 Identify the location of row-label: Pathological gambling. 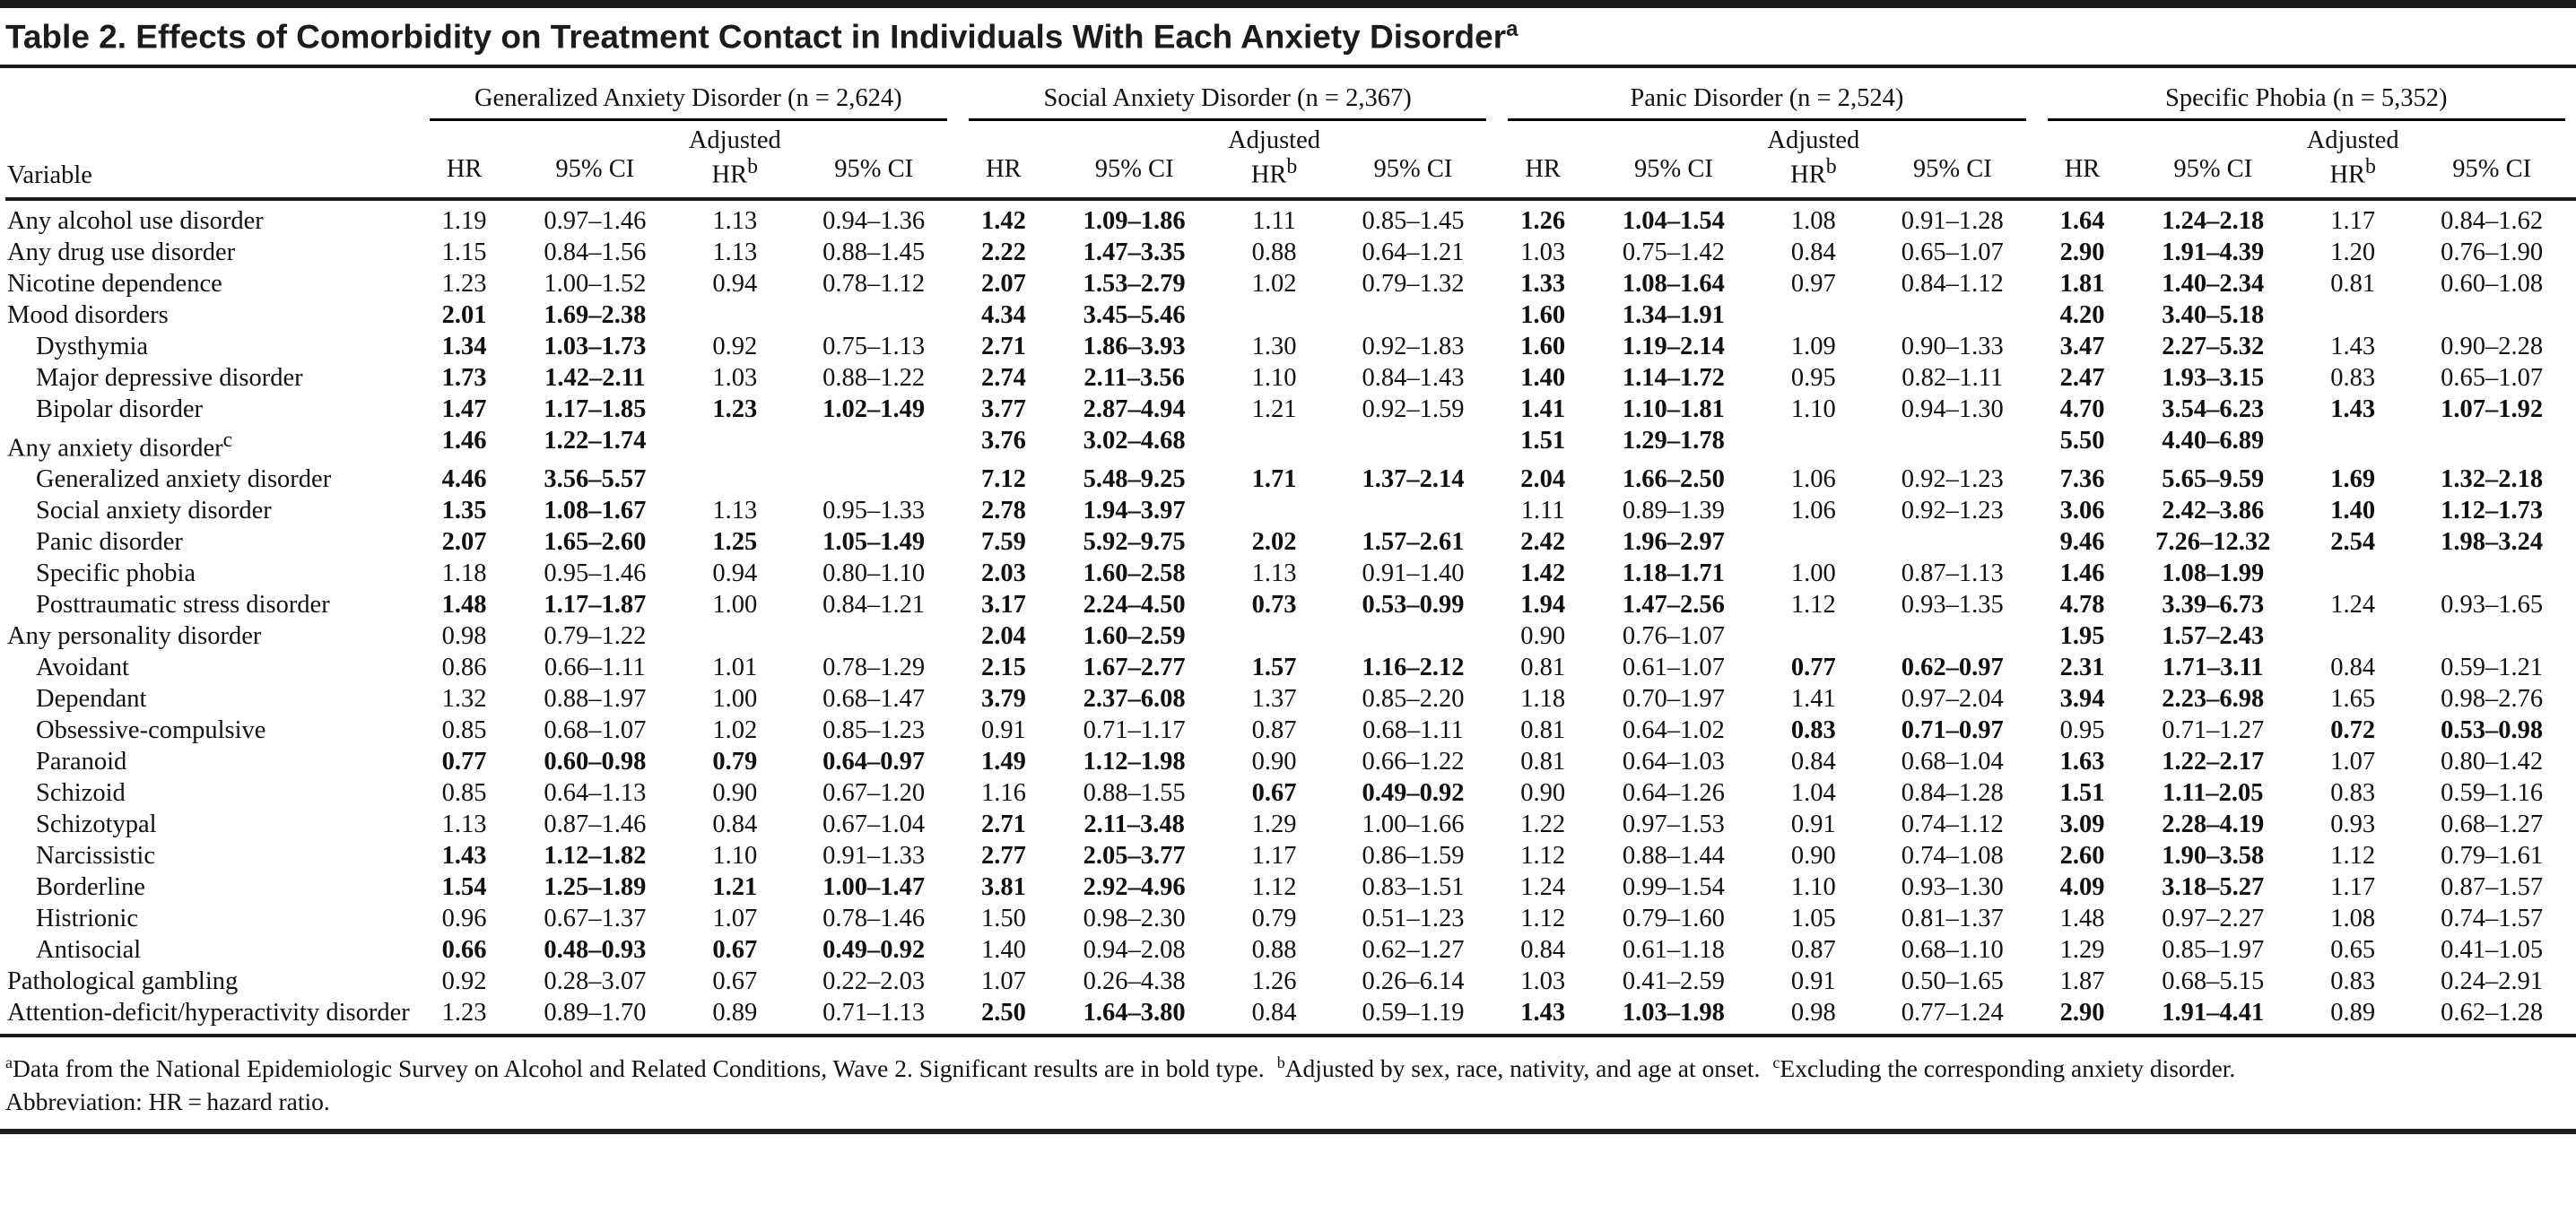
(123, 982).